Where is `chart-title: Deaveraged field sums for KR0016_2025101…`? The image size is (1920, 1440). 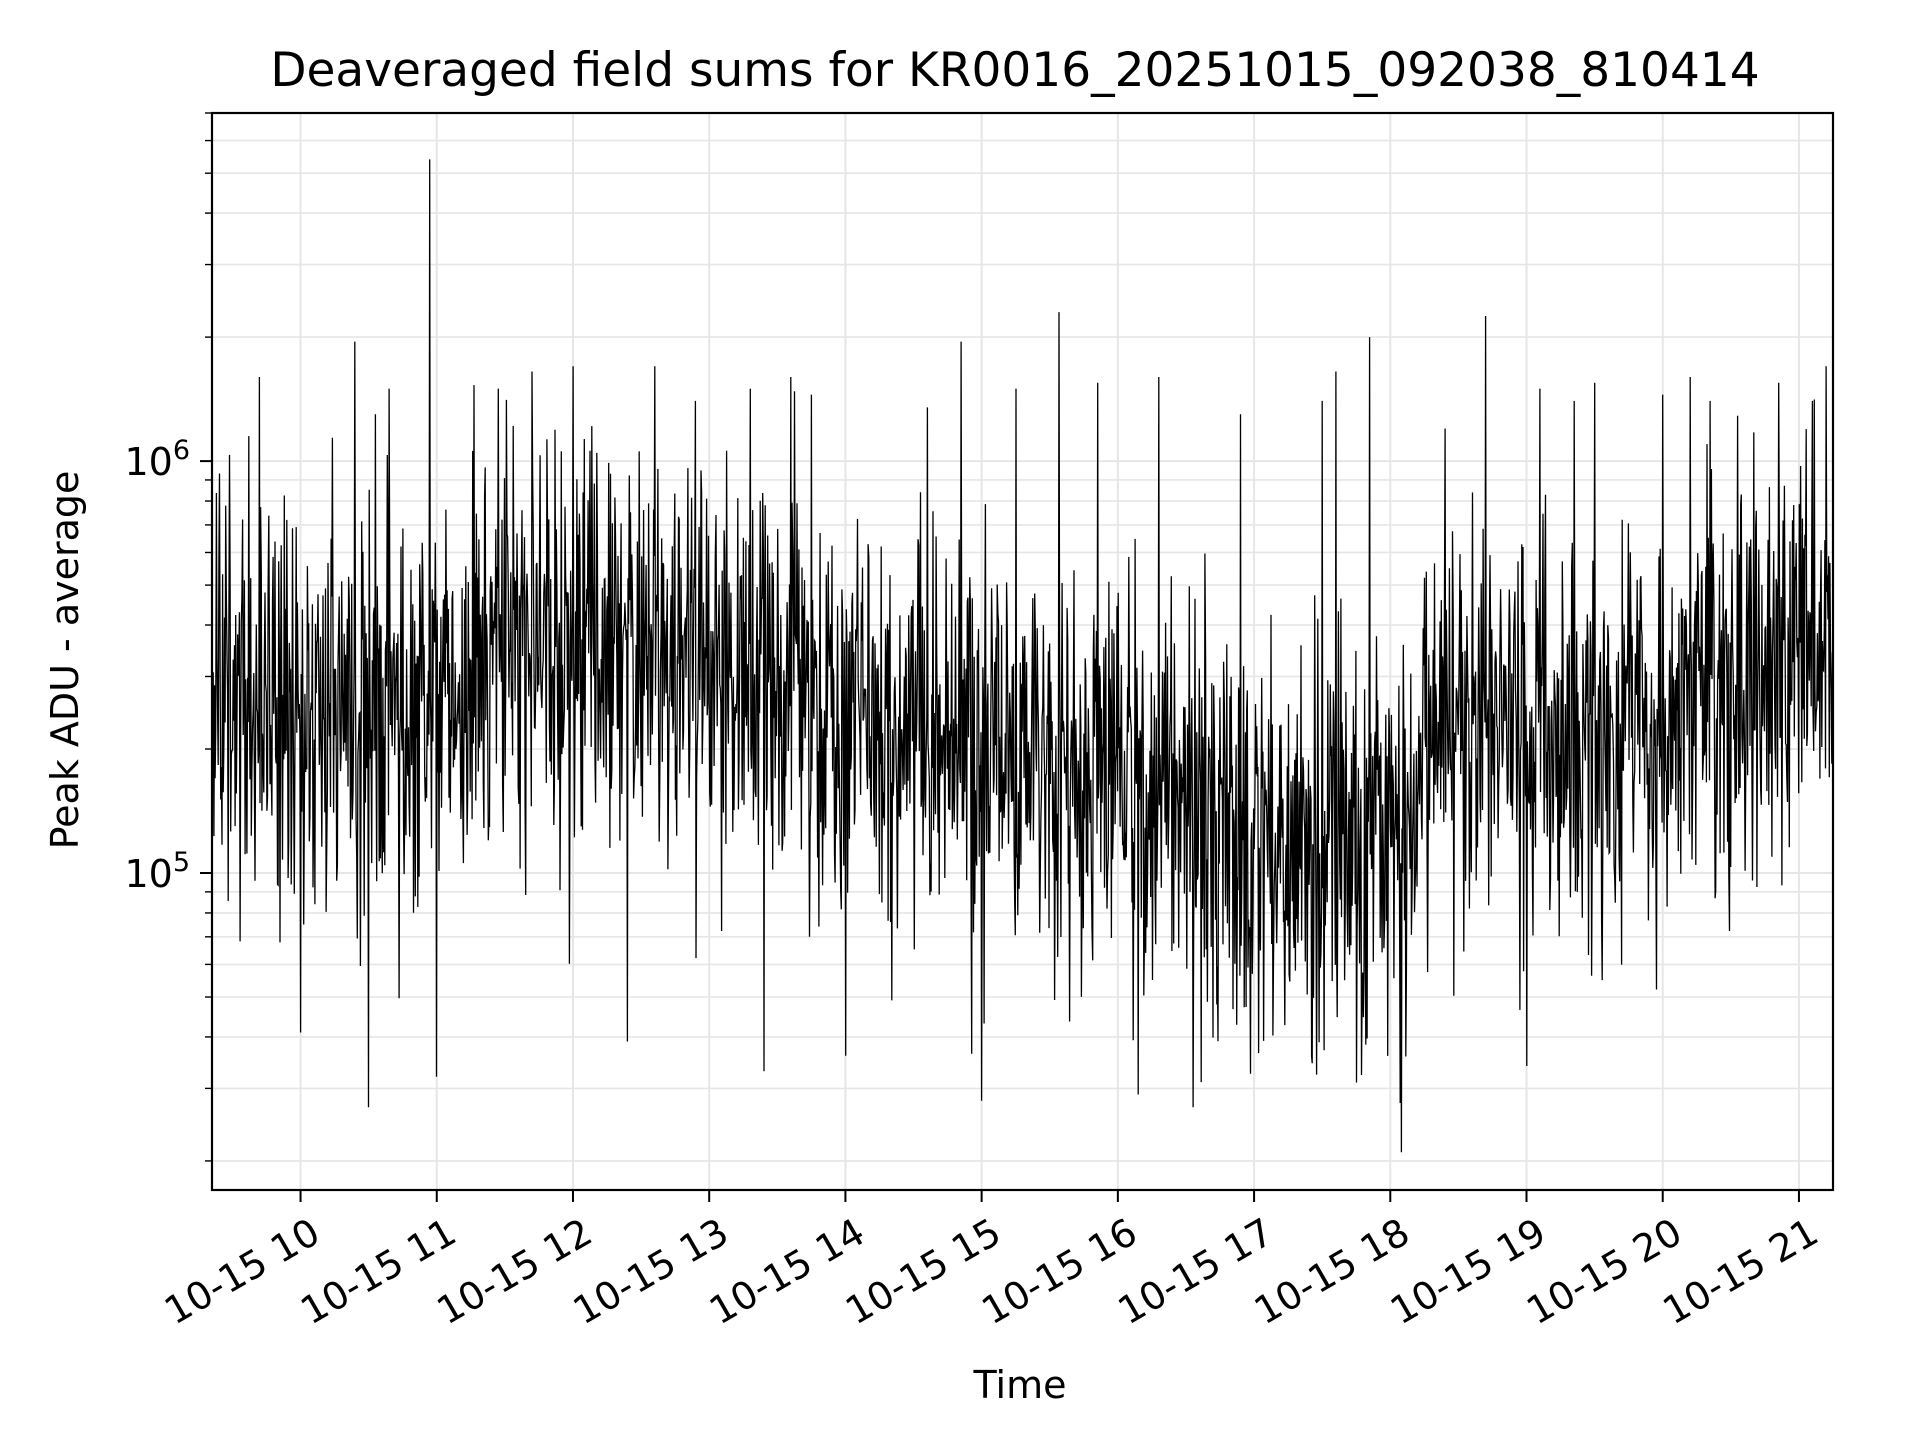
chart-title: Deaveraged field sums for KR0016_2025101… is located at coordinates (1014, 70).